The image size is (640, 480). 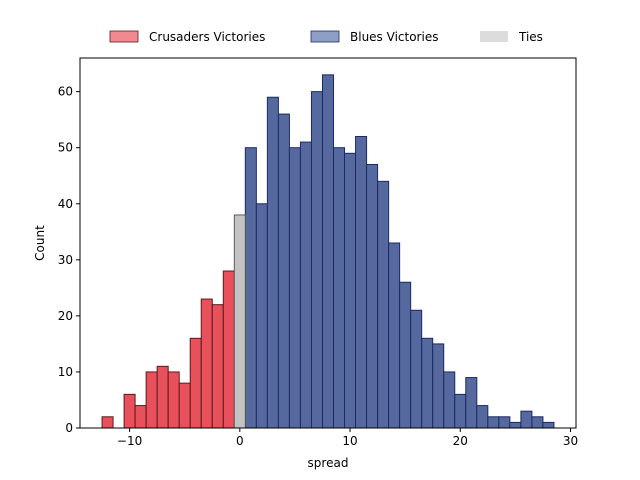 What do you see at coordinates (65, 148) in the screenshot?
I see `y-tick-label: 50` at bounding box center [65, 148].